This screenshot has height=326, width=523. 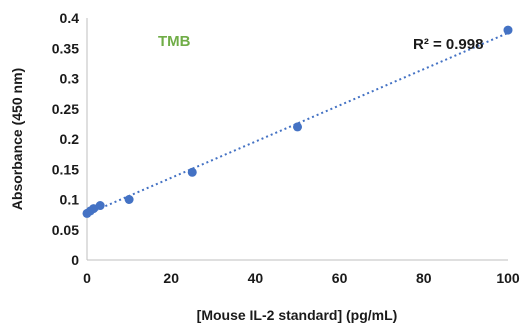 What do you see at coordinates (448, 44) in the screenshot?
I see `r-squared-label: R² = 0.998` at bounding box center [448, 44].